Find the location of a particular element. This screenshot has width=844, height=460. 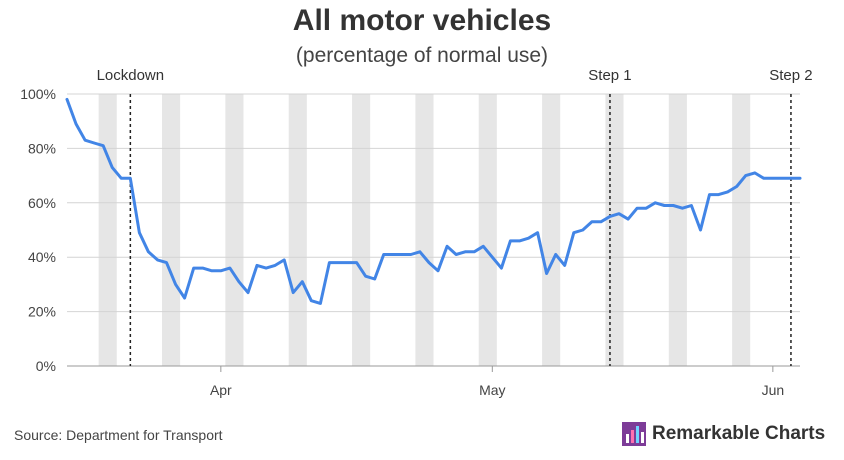

x-tick-label: Jun is located at coordinates (773, 390).